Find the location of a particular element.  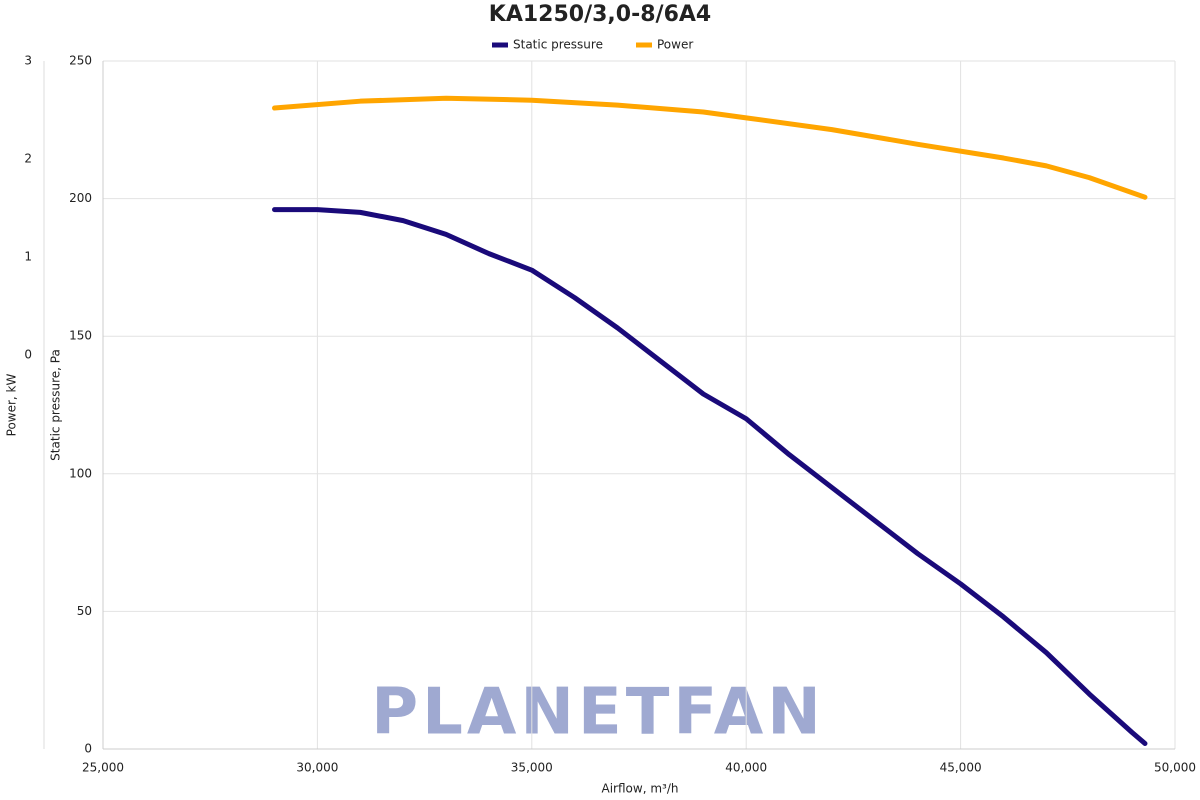

x-tick-label: 35,000 is located at coordinates (532, 768).